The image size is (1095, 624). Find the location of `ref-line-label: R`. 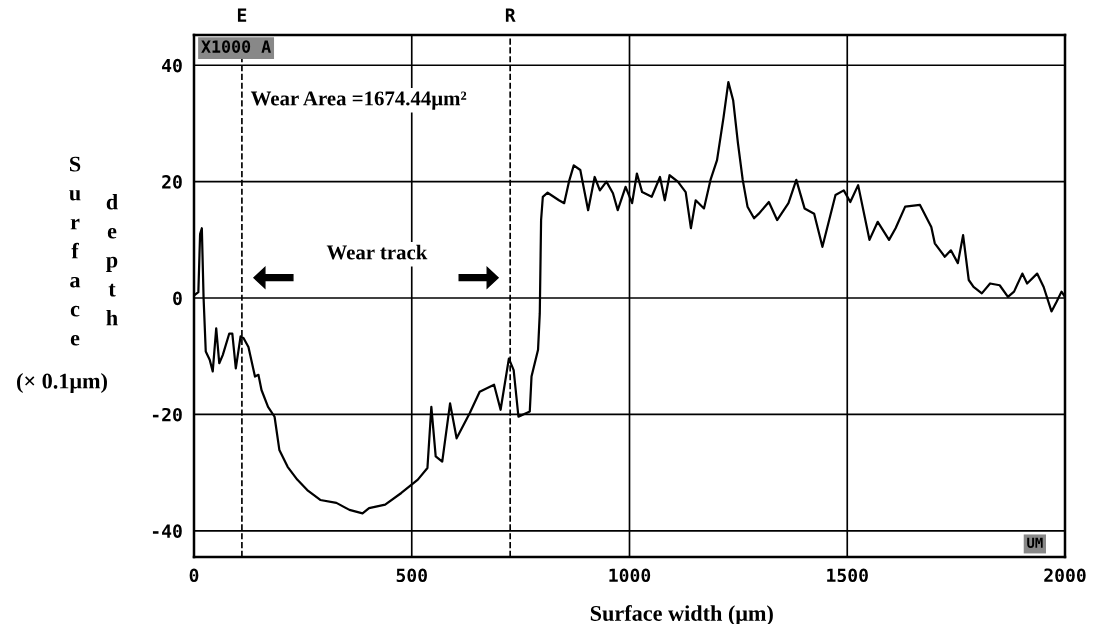

ref-line-label: R is located at coordinates (510, 15).